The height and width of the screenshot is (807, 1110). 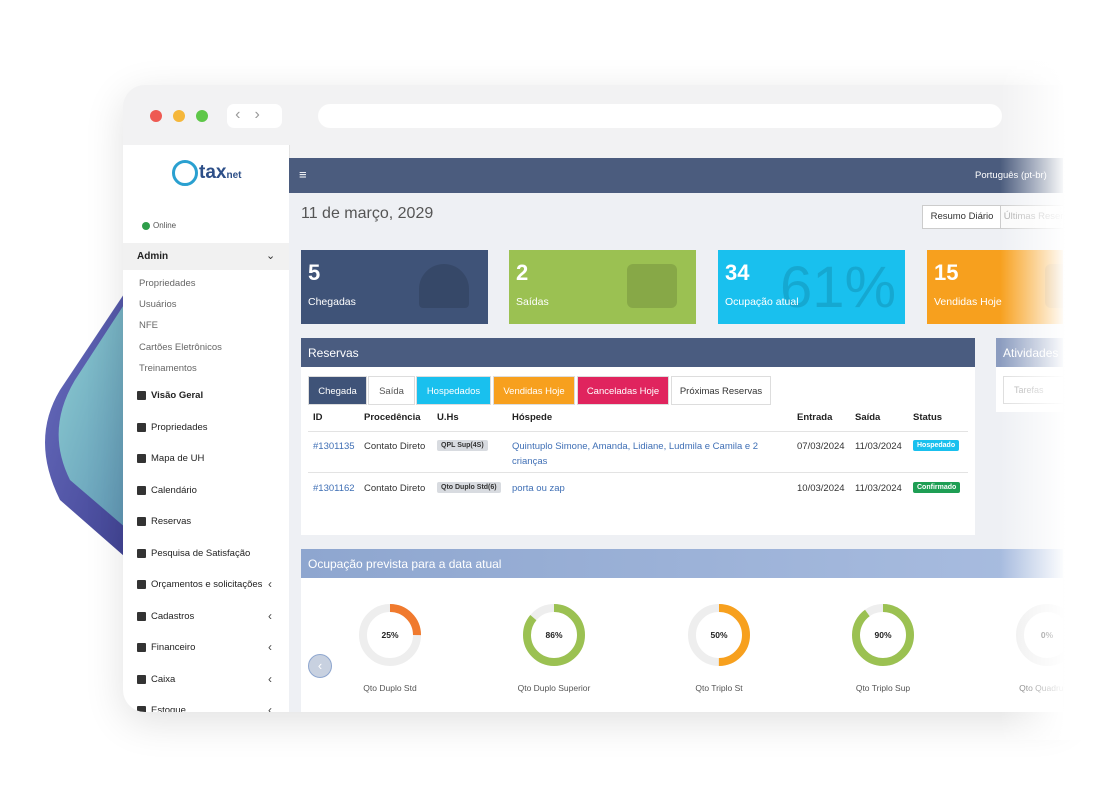 What do you see at coordinates (334, 488) in the screenshot?
I see `reservation-id: #1301162` at bounding box center [334, 488].